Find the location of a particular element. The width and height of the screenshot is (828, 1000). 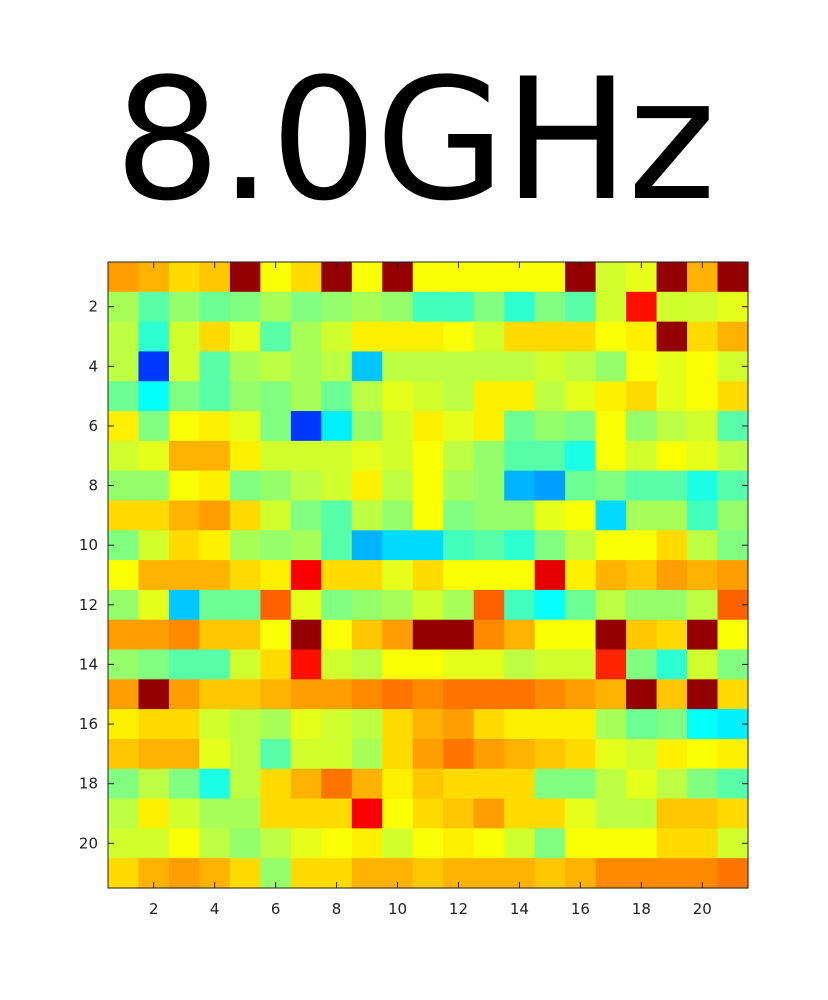

y-tick-label: 20 is located at coordinates (88, 843).